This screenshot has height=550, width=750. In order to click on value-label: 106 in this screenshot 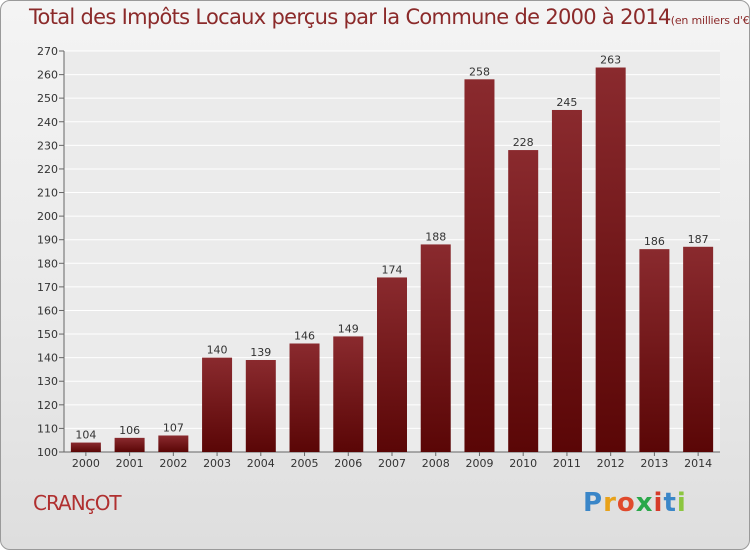, I will do `click(129, 430)`.